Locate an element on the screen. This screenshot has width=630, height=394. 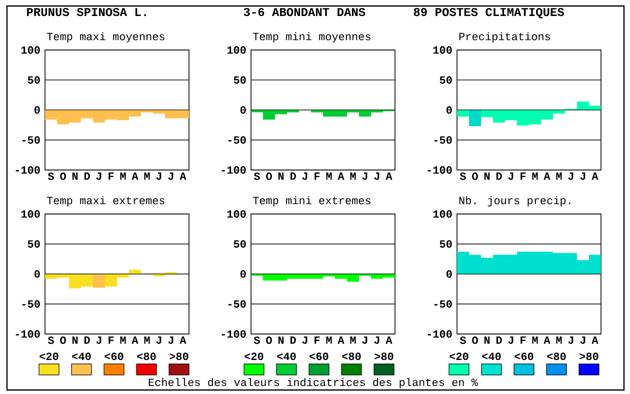
chart-title: Precipitations is located at coordinates (504, 37).